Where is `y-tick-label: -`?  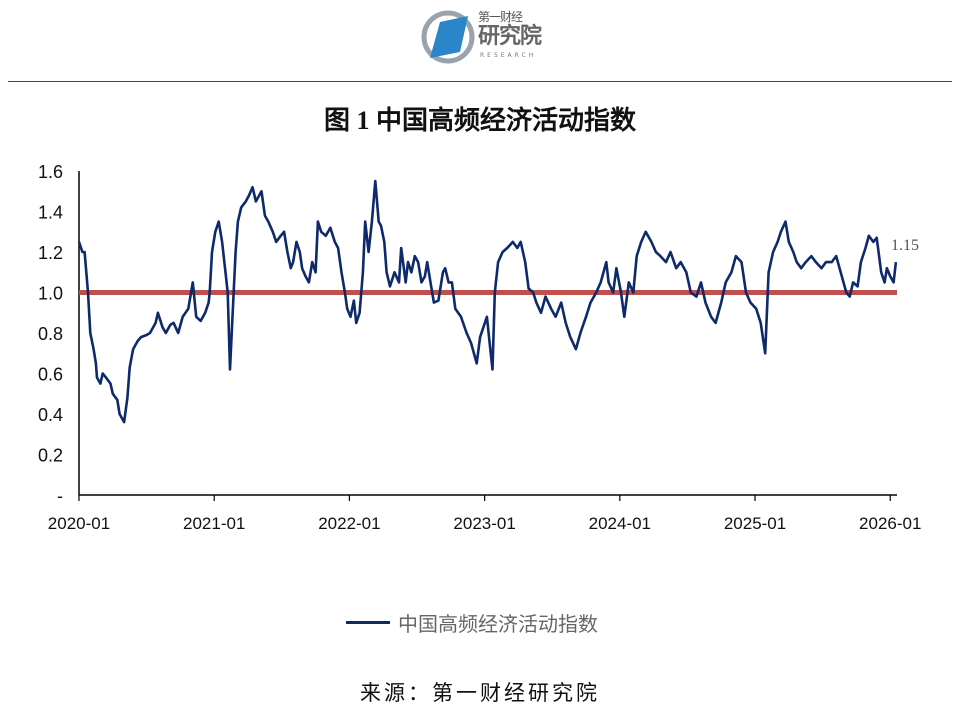
y-tick-label: - is located at coordinates (60, 496).